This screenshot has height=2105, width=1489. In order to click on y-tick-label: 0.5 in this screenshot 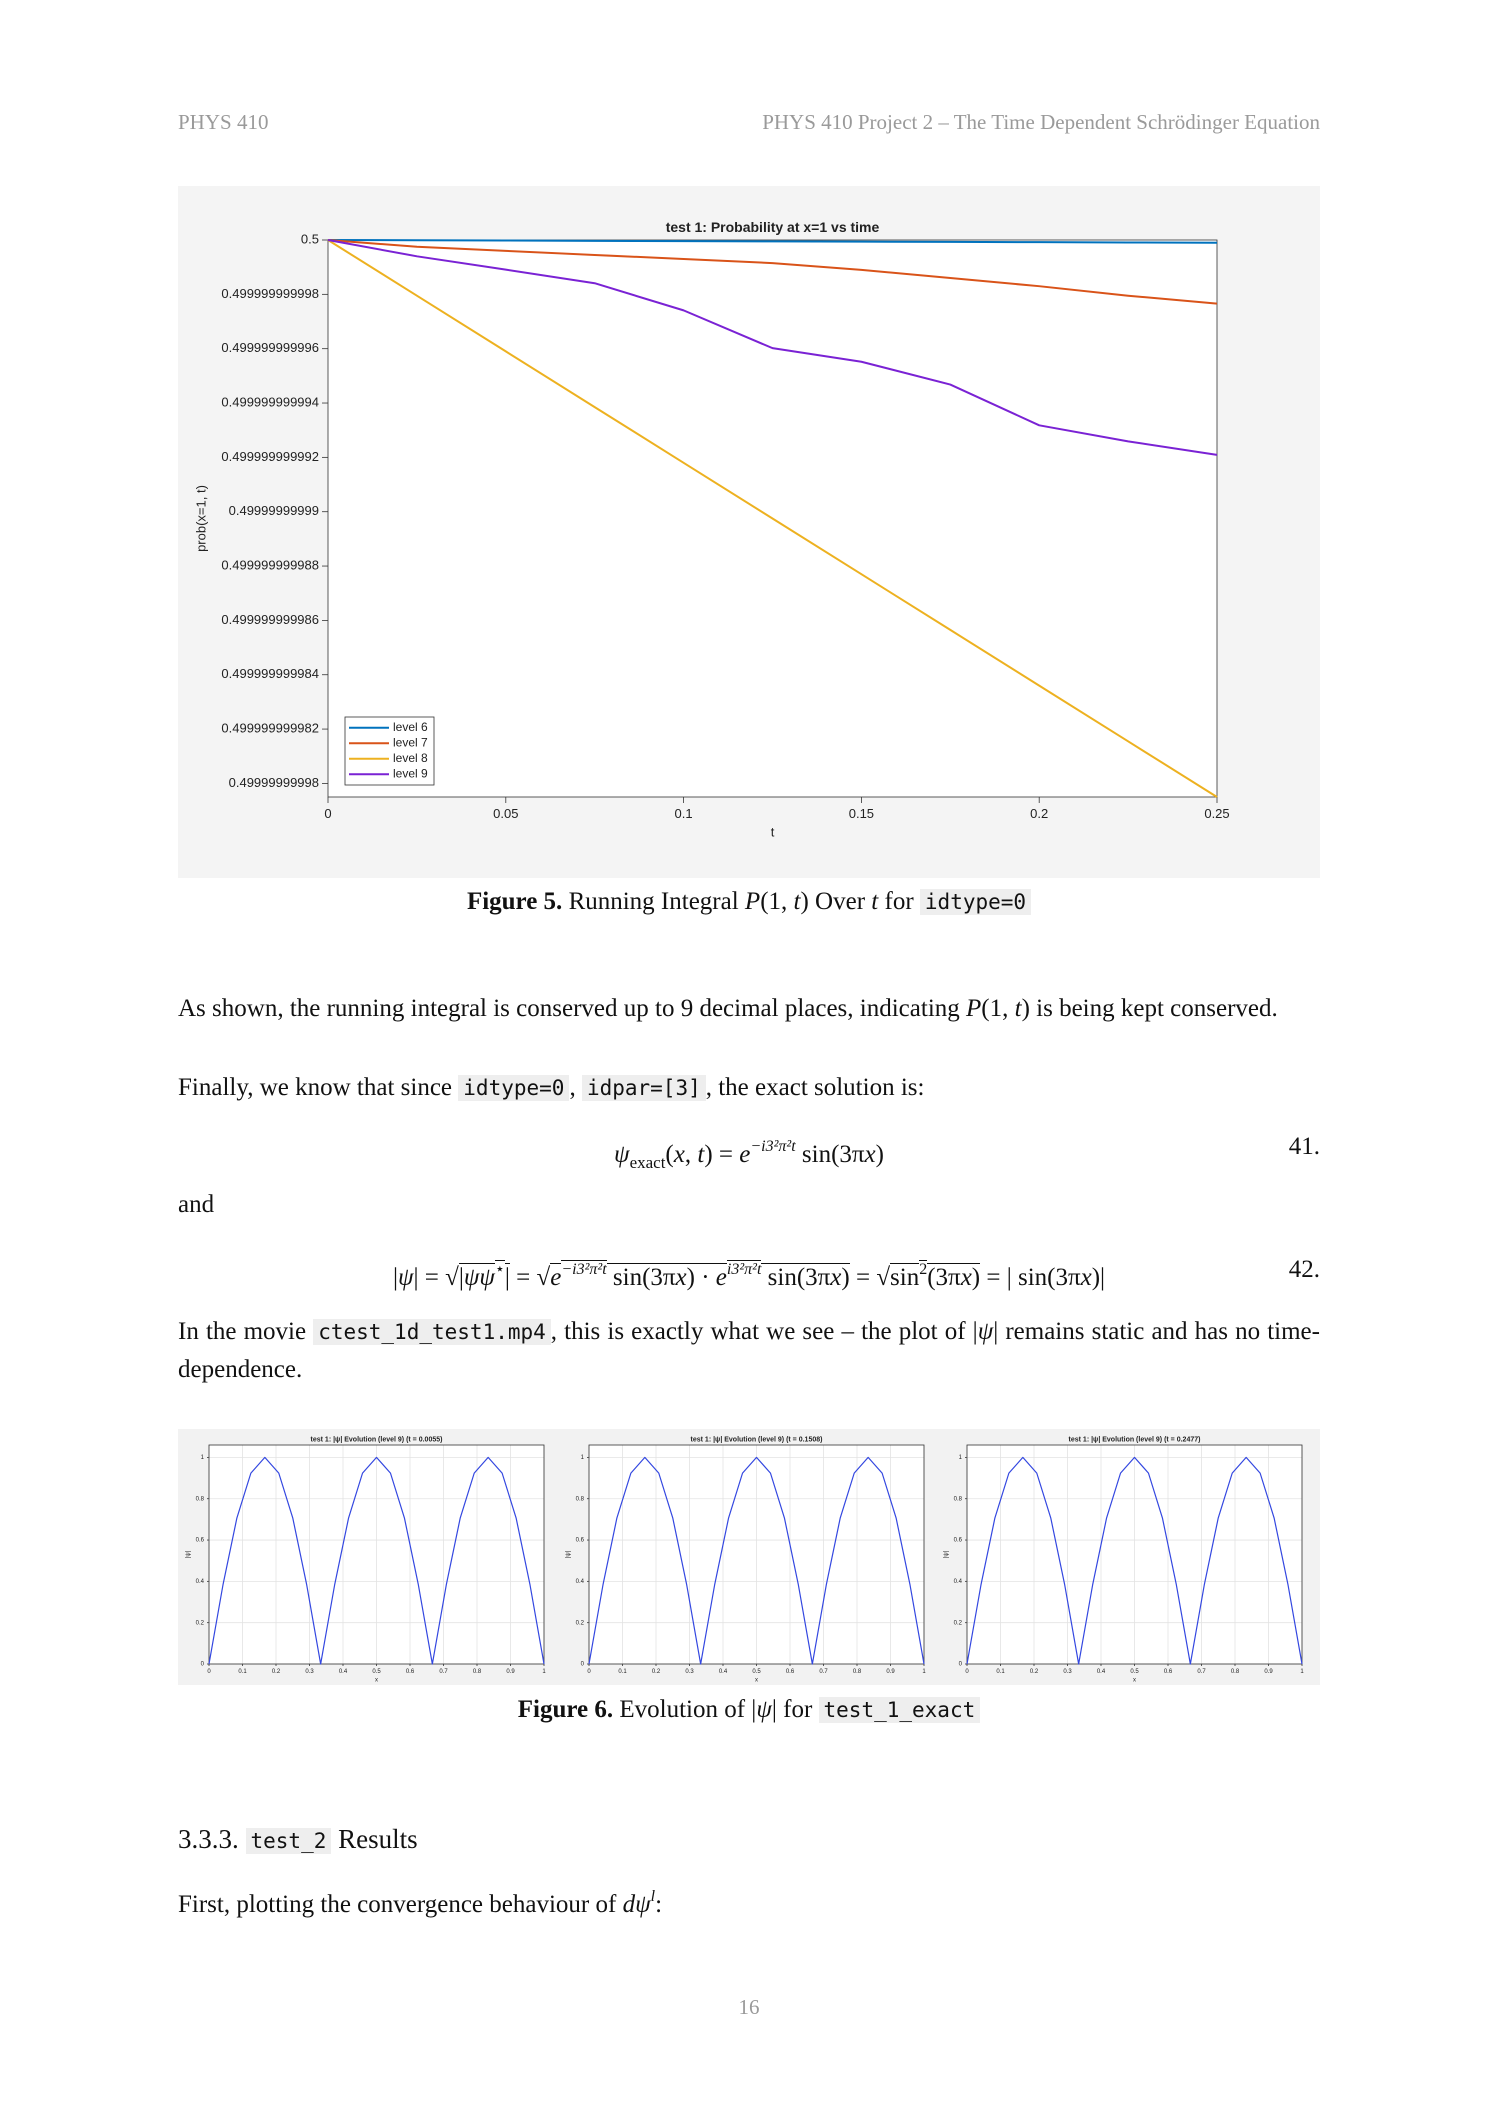, I will do `click(310, 238)`.